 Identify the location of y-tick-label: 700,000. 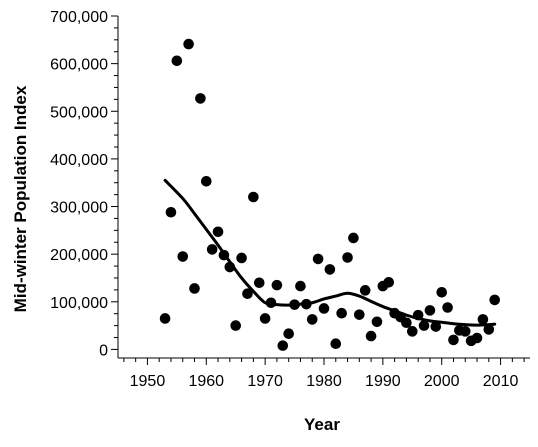
(79, 17).